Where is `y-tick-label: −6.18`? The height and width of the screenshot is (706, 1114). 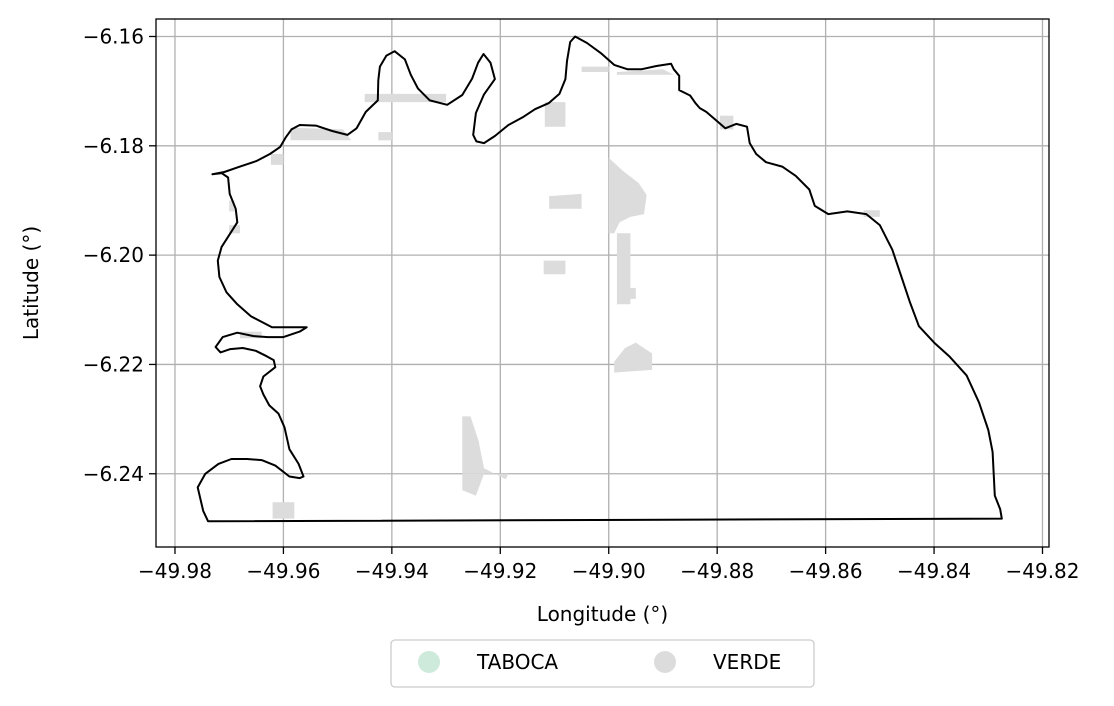
y-tick-label: −6.18 is located at coordinates (113, 146).